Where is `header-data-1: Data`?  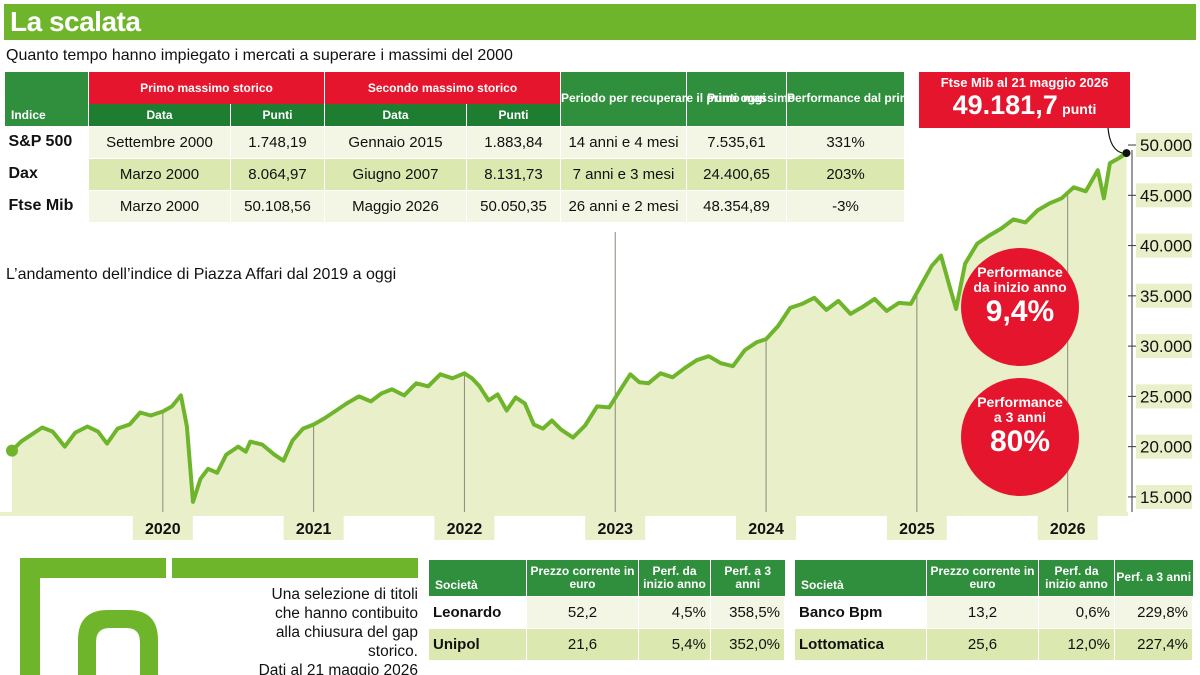 header-data-1: Data is located at coordinates (159, 115).